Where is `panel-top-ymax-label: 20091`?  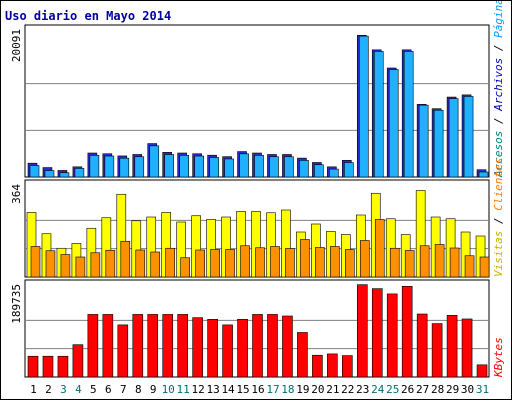 panel-top-ymax-label: 20091 is located at coordinates (16, 45).